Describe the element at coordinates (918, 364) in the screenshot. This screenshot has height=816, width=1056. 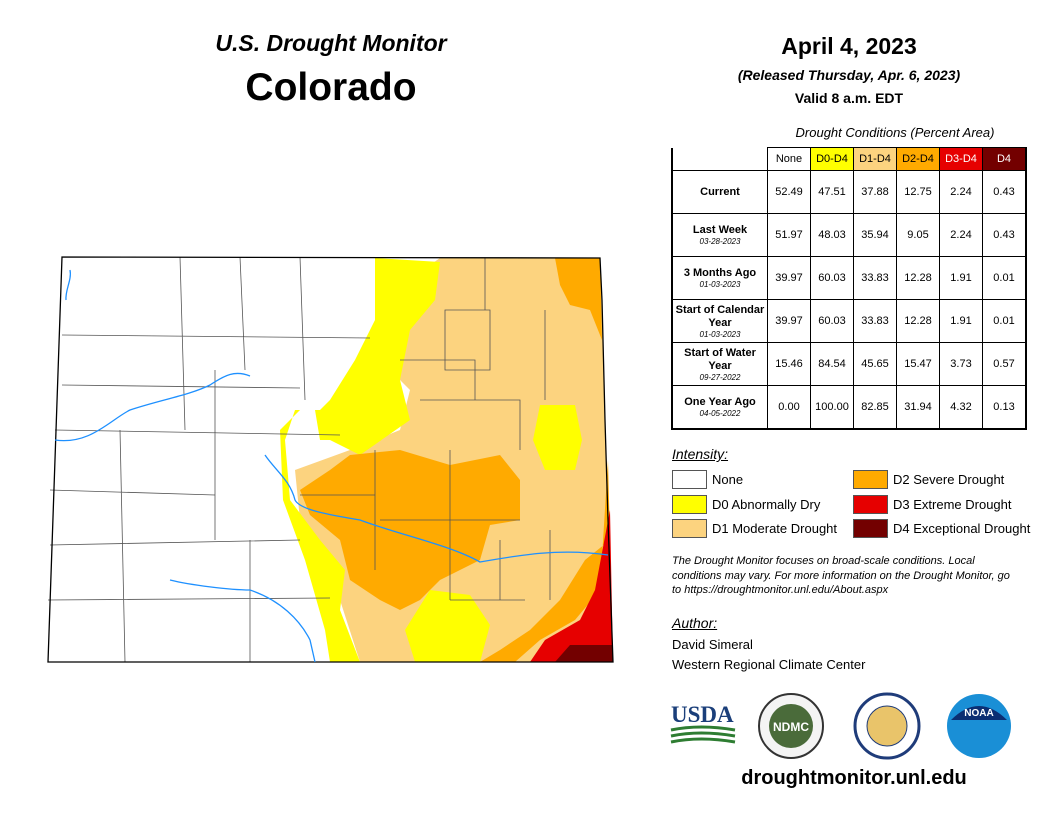
I see `cell-value: 15.47` at that location.